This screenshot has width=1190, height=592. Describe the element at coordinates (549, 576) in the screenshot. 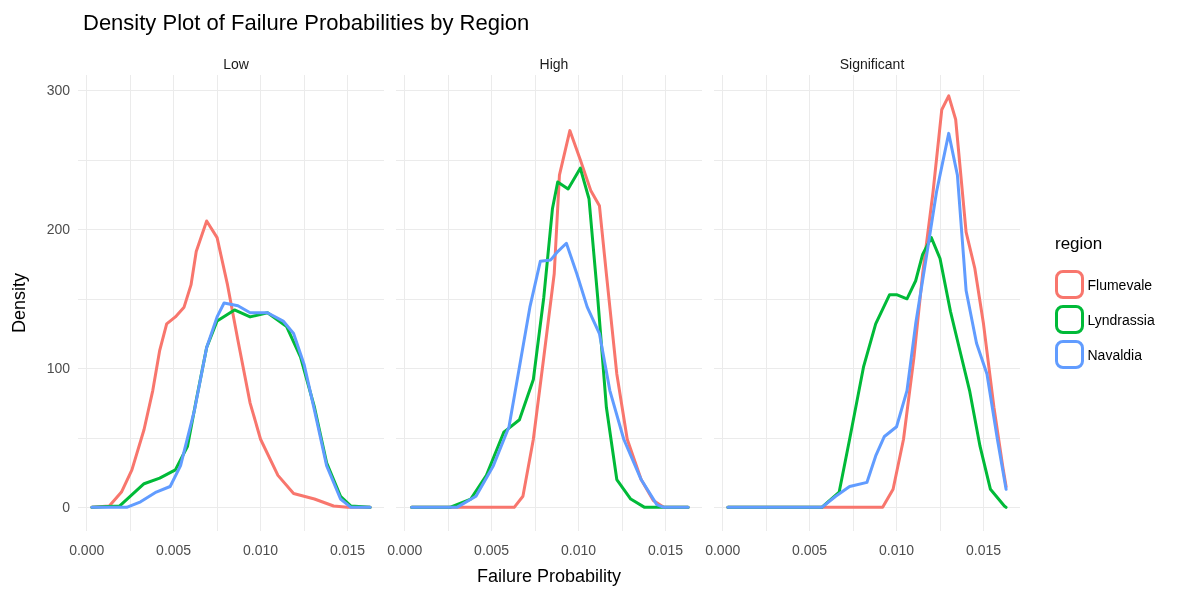

I see `x-axis-title: Failure Probability` at that location.